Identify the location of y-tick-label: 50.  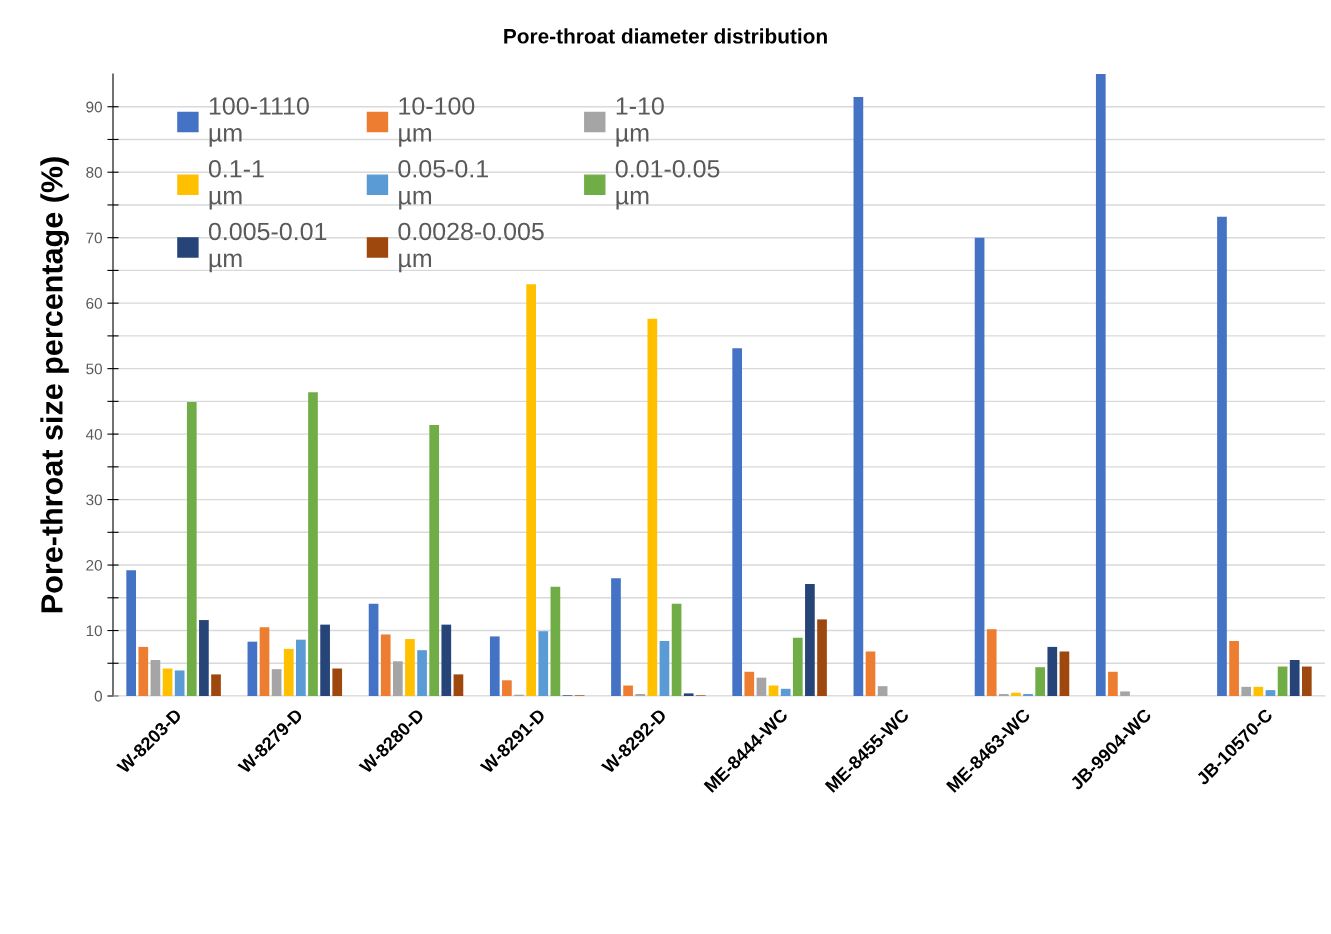
(94, 369).